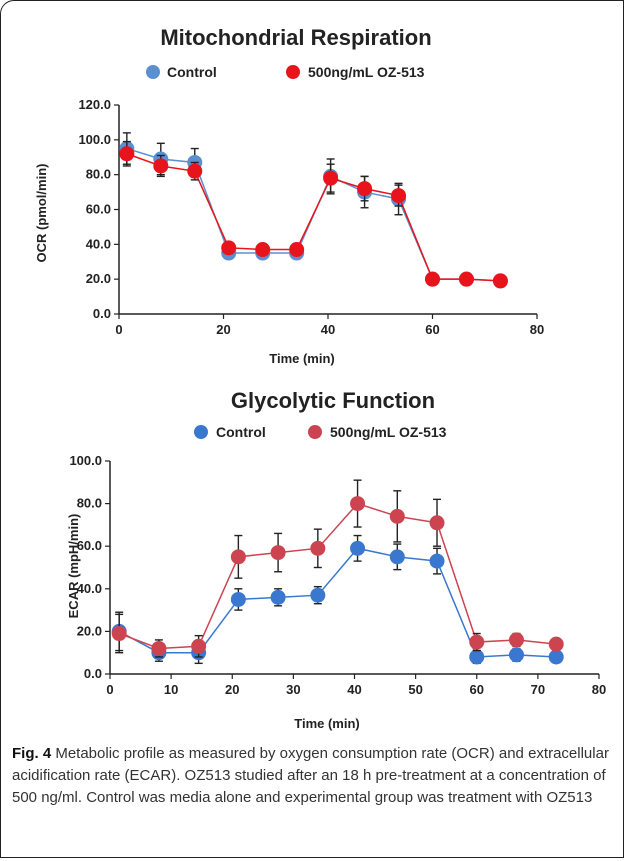 The width and height of the screenshot is (627, 861). I want to click on chart-title: Mitochondrial Respiration, so click(295, 37).